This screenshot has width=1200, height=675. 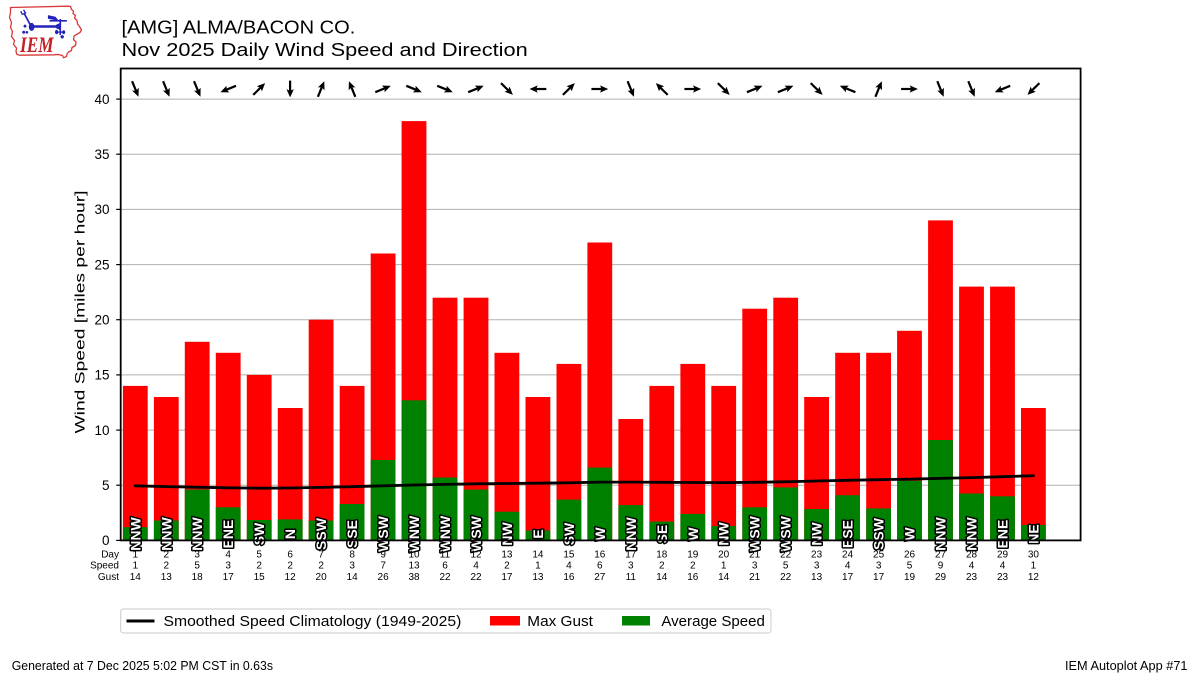 I want to click on svg-text: 0, so click(x=106, y=540).